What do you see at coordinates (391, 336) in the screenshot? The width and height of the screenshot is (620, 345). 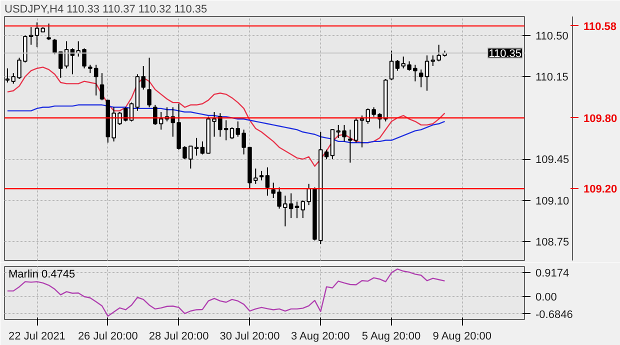 I see `x-tick-label: 5 Aug 20:00` at bounding box center [391, 336].